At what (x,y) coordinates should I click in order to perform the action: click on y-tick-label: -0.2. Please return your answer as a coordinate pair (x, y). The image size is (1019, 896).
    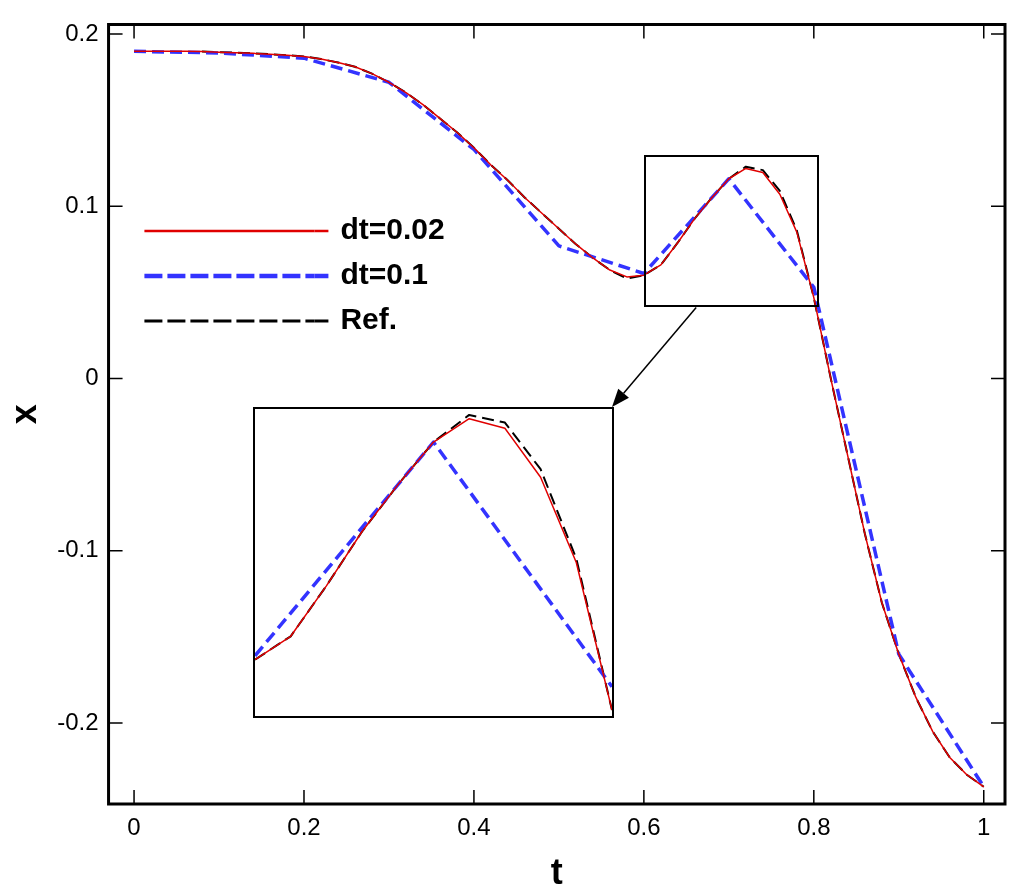
    Looking at the image, I should click on (78, 721).